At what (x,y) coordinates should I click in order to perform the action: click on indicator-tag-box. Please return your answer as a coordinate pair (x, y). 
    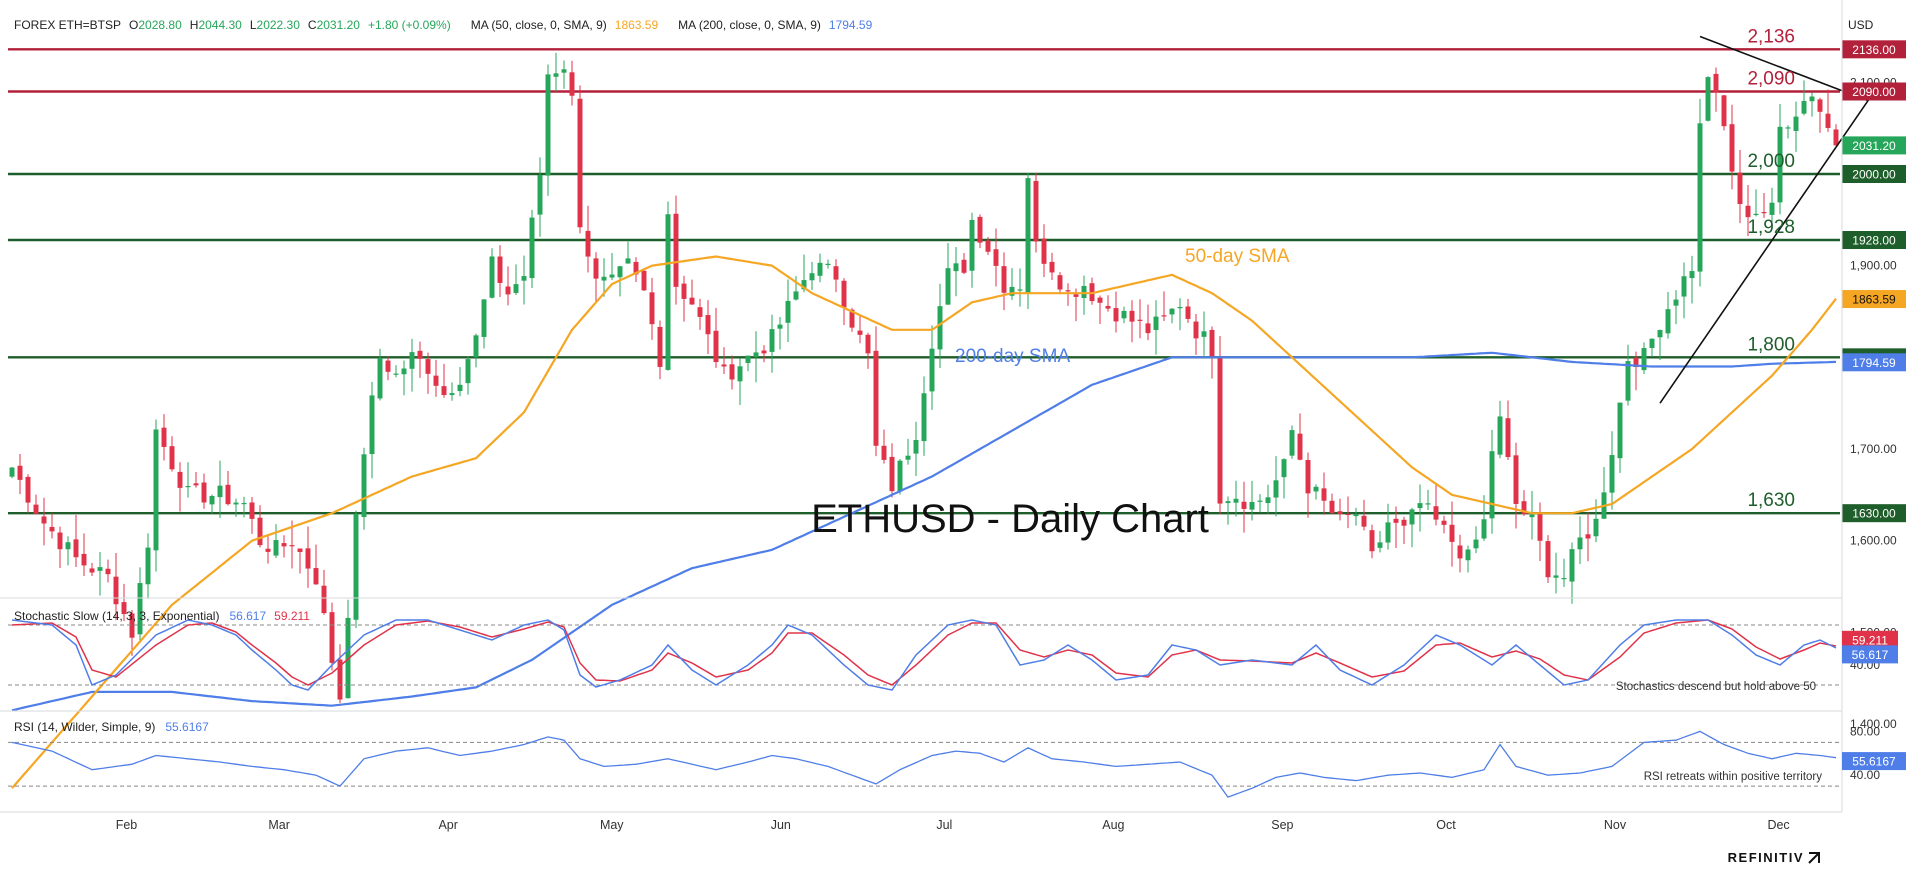
    Looking at the image, I should click on (1874, 761).